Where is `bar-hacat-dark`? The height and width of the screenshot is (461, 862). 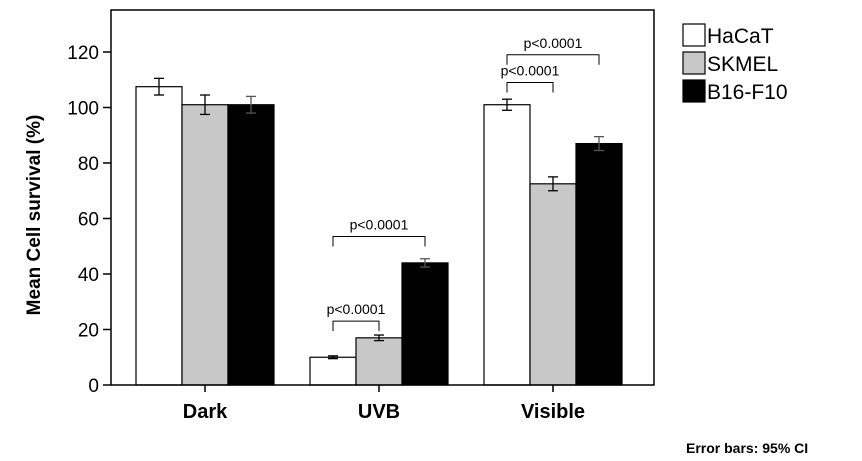
bar-hacat-dark is located at coordinates (159, 236).